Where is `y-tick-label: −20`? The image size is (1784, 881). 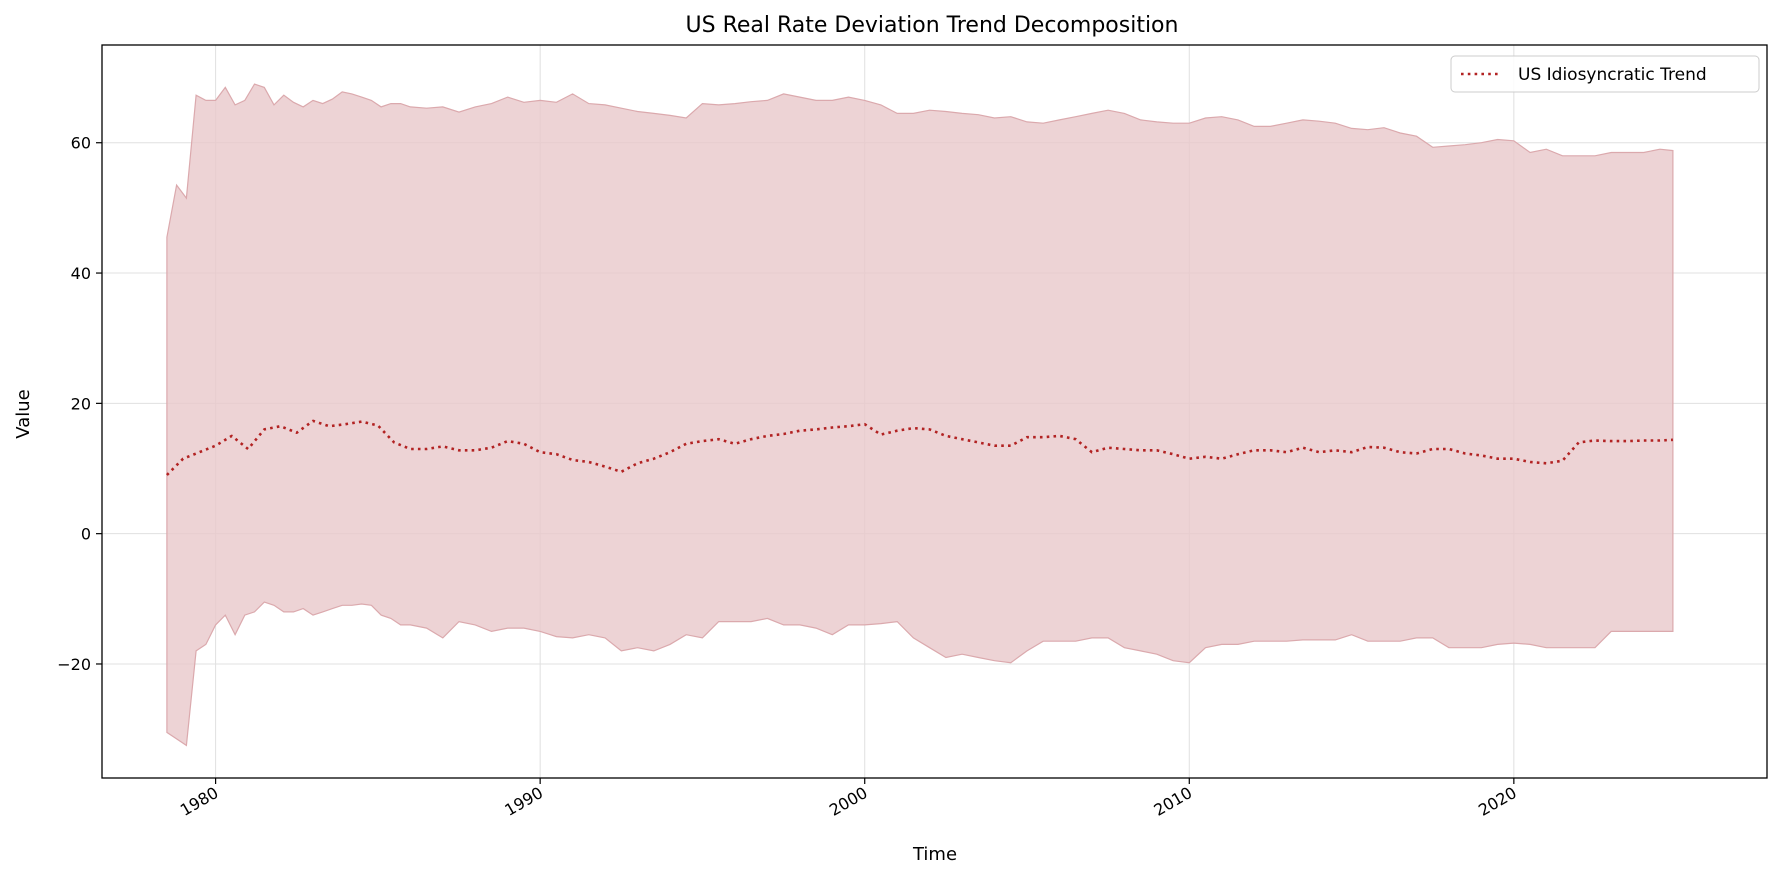 y-tick-label: −20 is located at coordinates (74, 664).